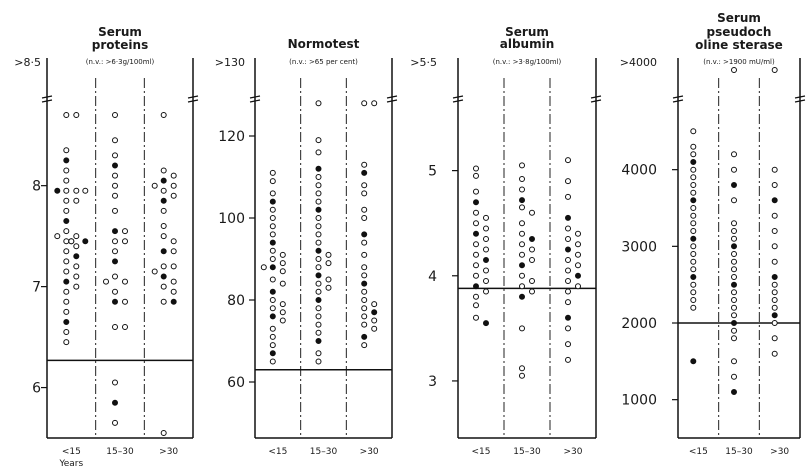  What do you see at coordinates (779, 452) in the screenshot?
I see `category-label: >30` at bounding box center [779, 452].